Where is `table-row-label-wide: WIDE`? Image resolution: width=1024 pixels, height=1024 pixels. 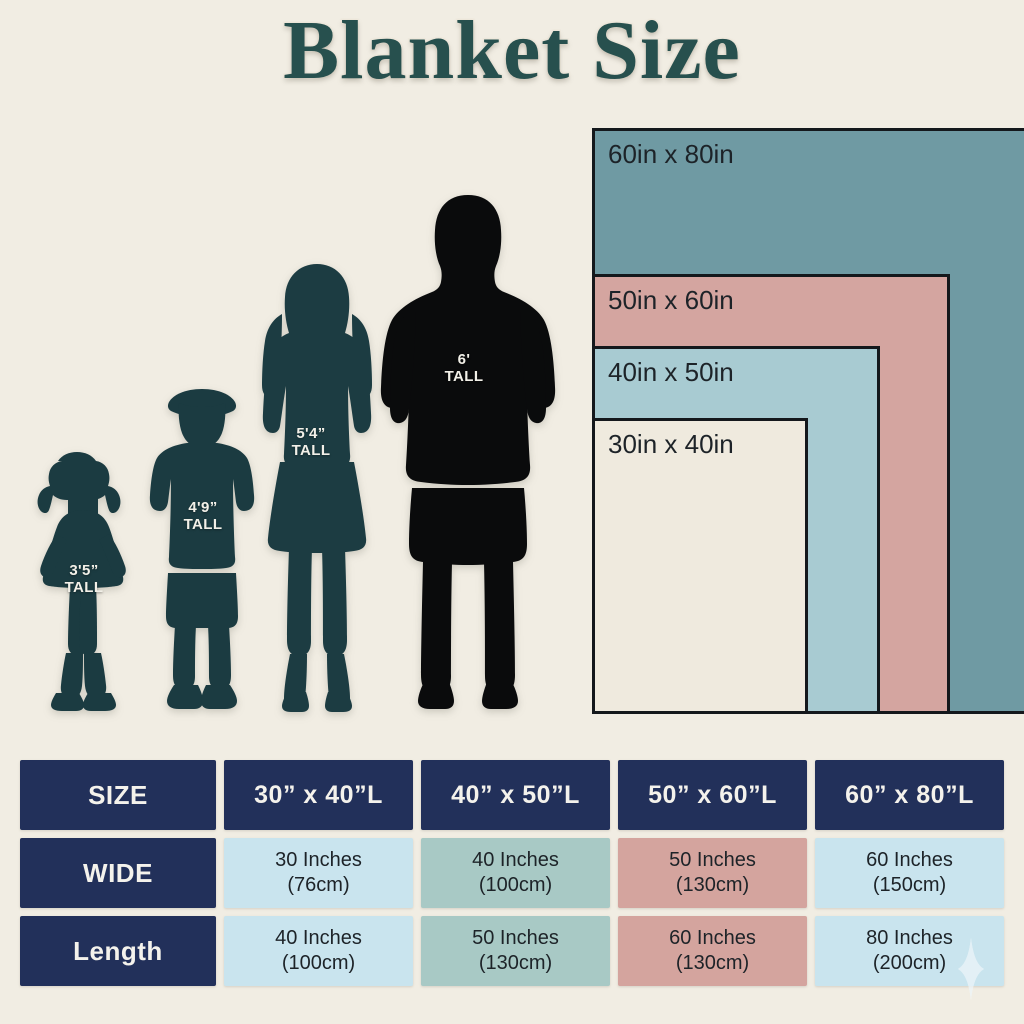
table-row-label-wide: WIDE is located at coordinates (118, 873).